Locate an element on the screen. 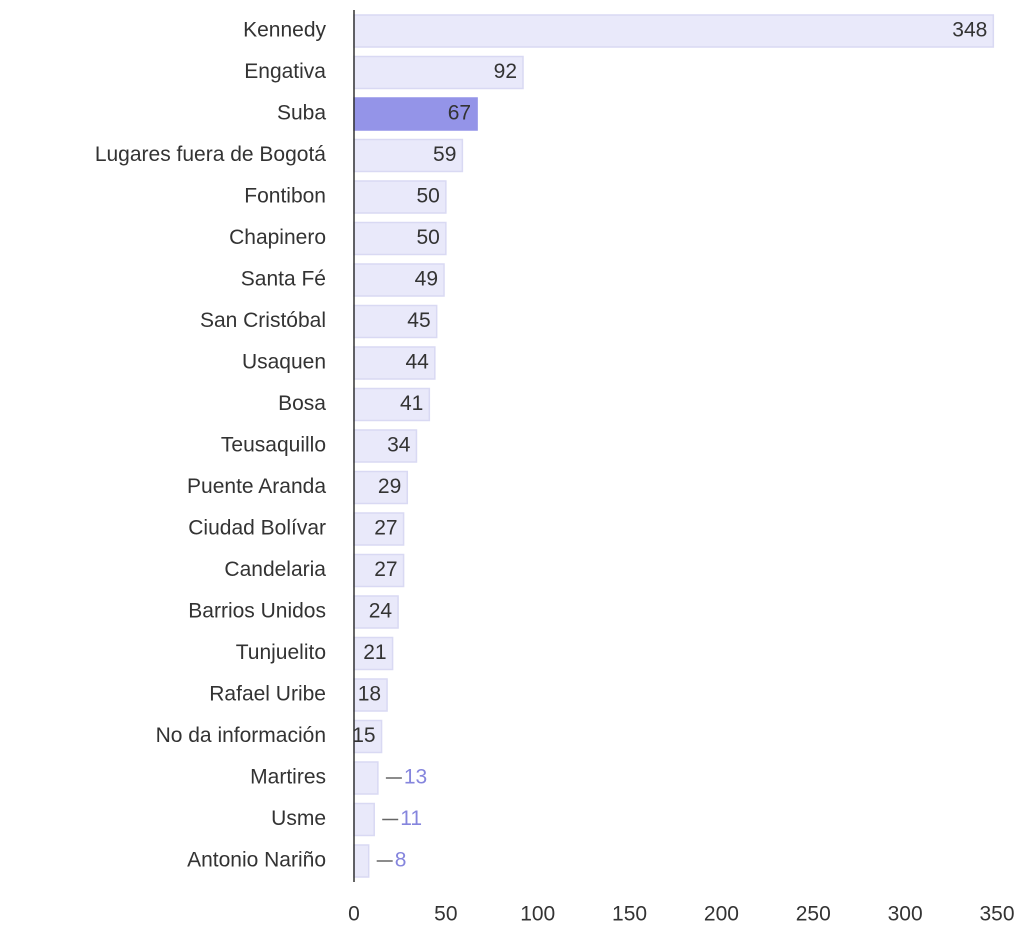 The width and height of the screenshot is (1024, 928). value-label: 67 is located at coordinates (459, 113).